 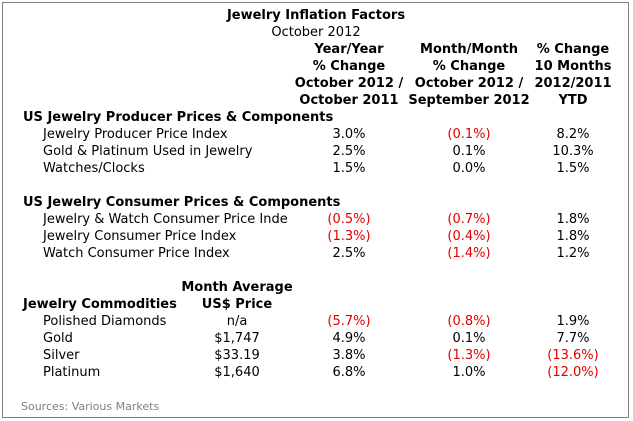 What do you see at coordinates (469, 372) in the screenshot?
I see `cell-mom: 1.0%` at bounding box center [469, 372].